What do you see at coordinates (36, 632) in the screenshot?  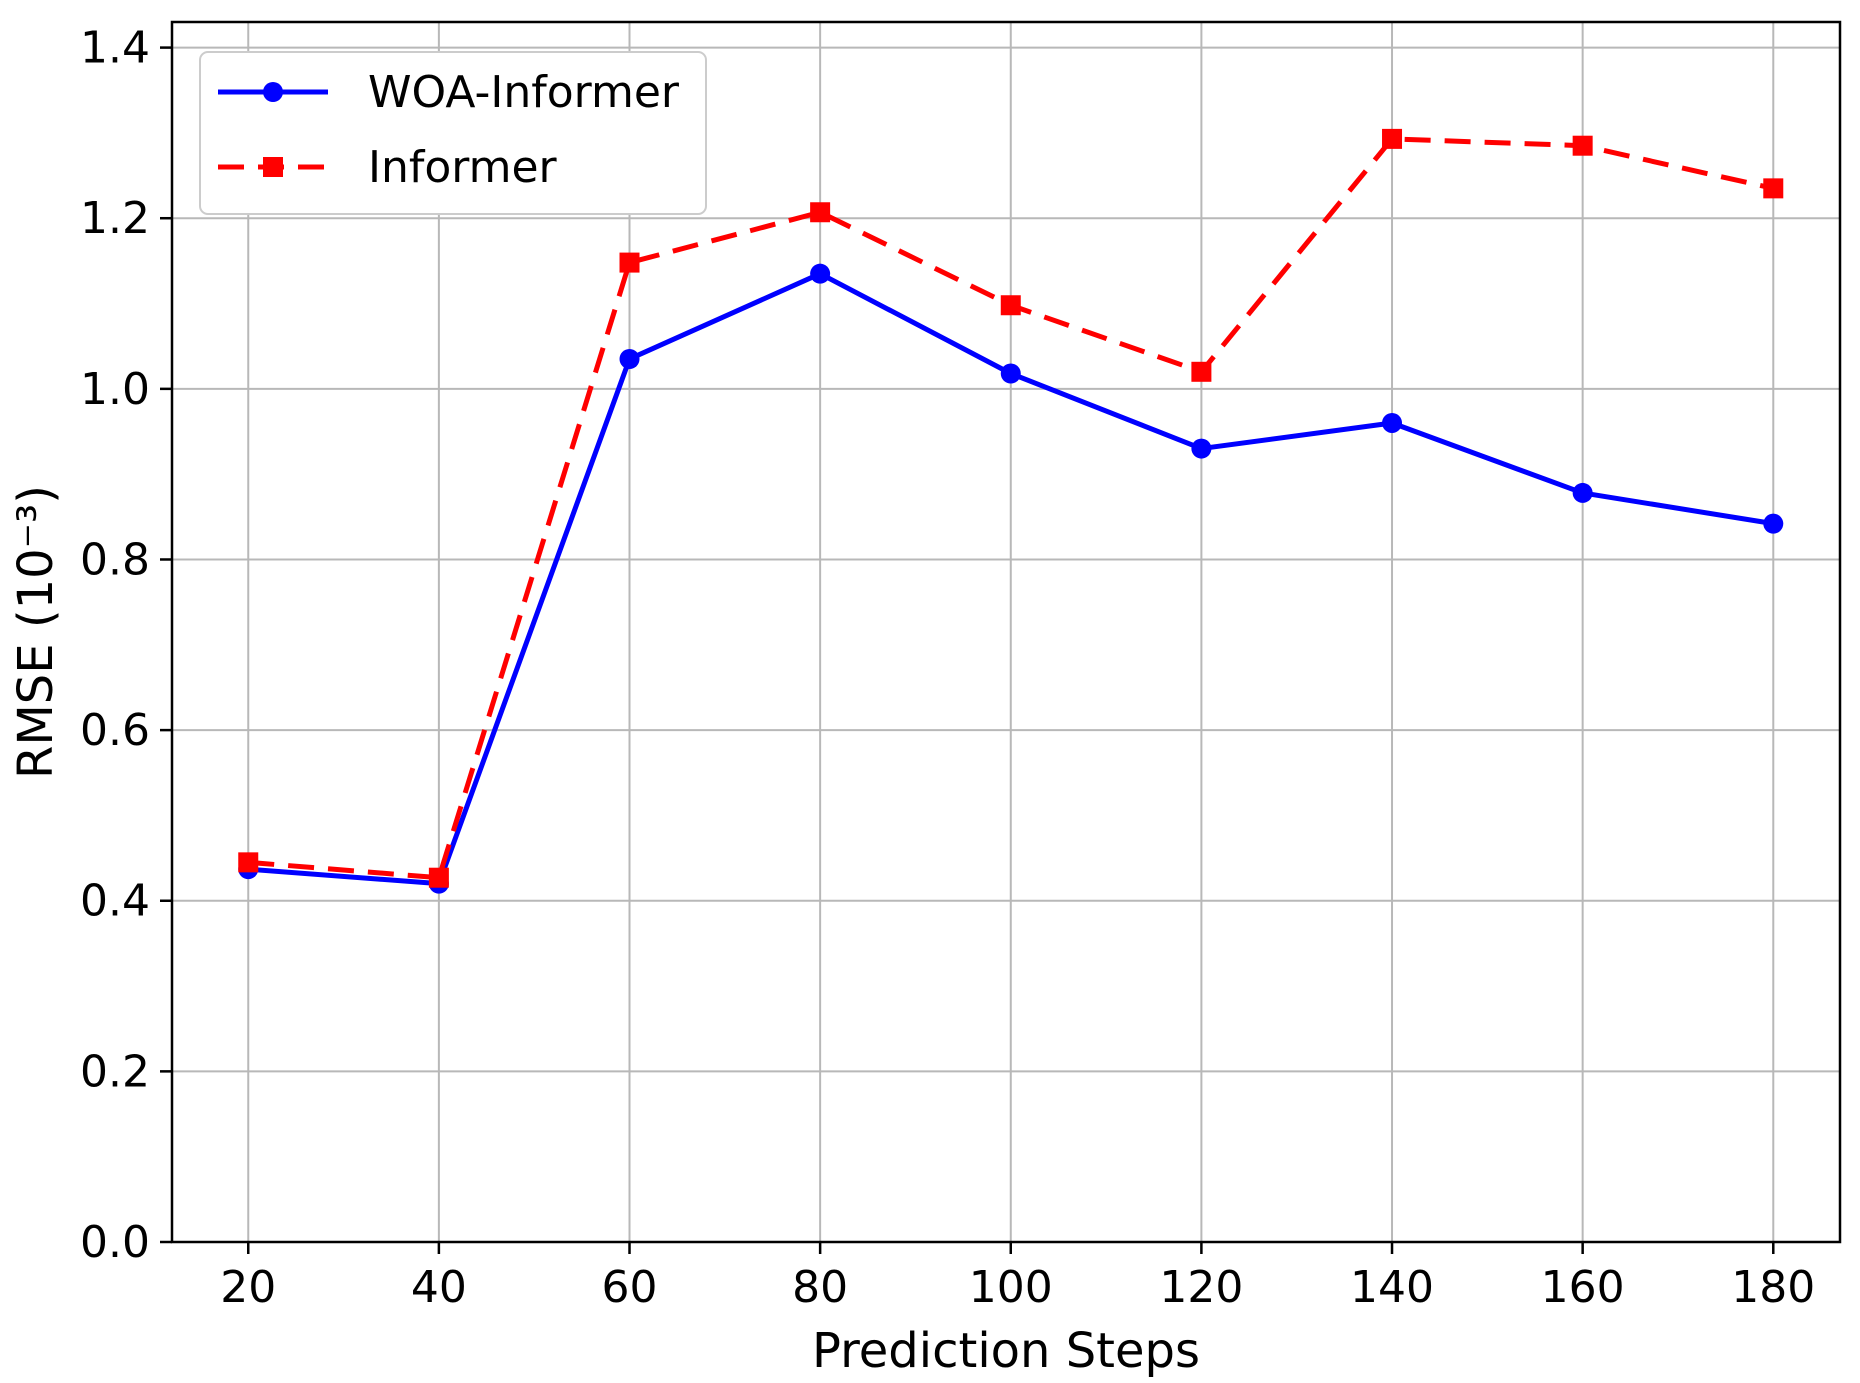 I see `y-axis-title: RMSE (10⁻³)` at bounding box center [36, 632].